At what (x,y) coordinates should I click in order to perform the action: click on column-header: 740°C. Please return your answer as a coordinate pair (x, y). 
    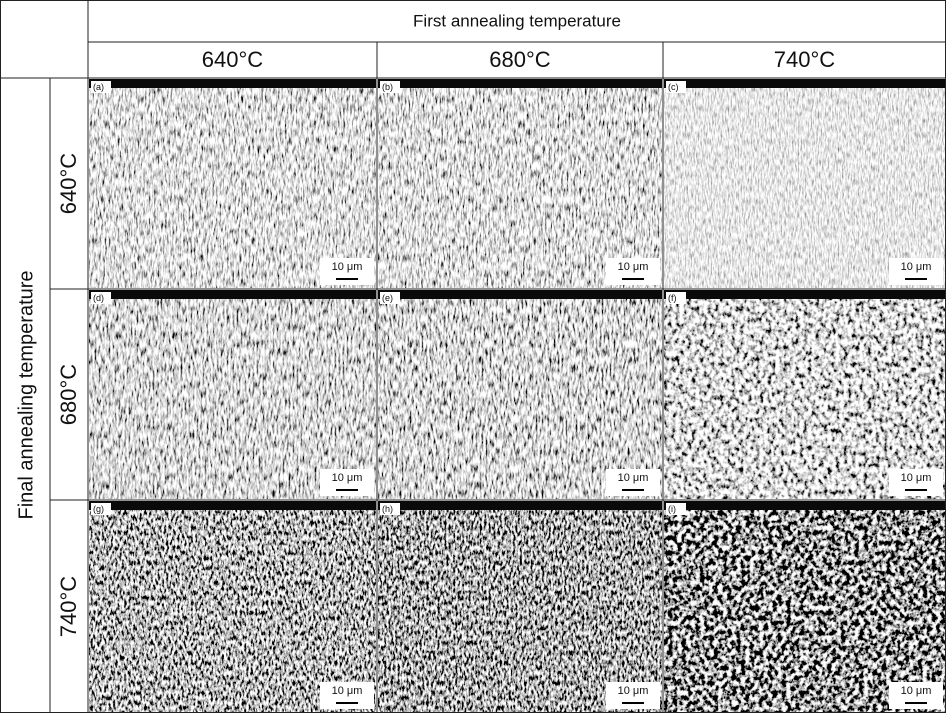
    Looking at the image, I should click on (805, 59).